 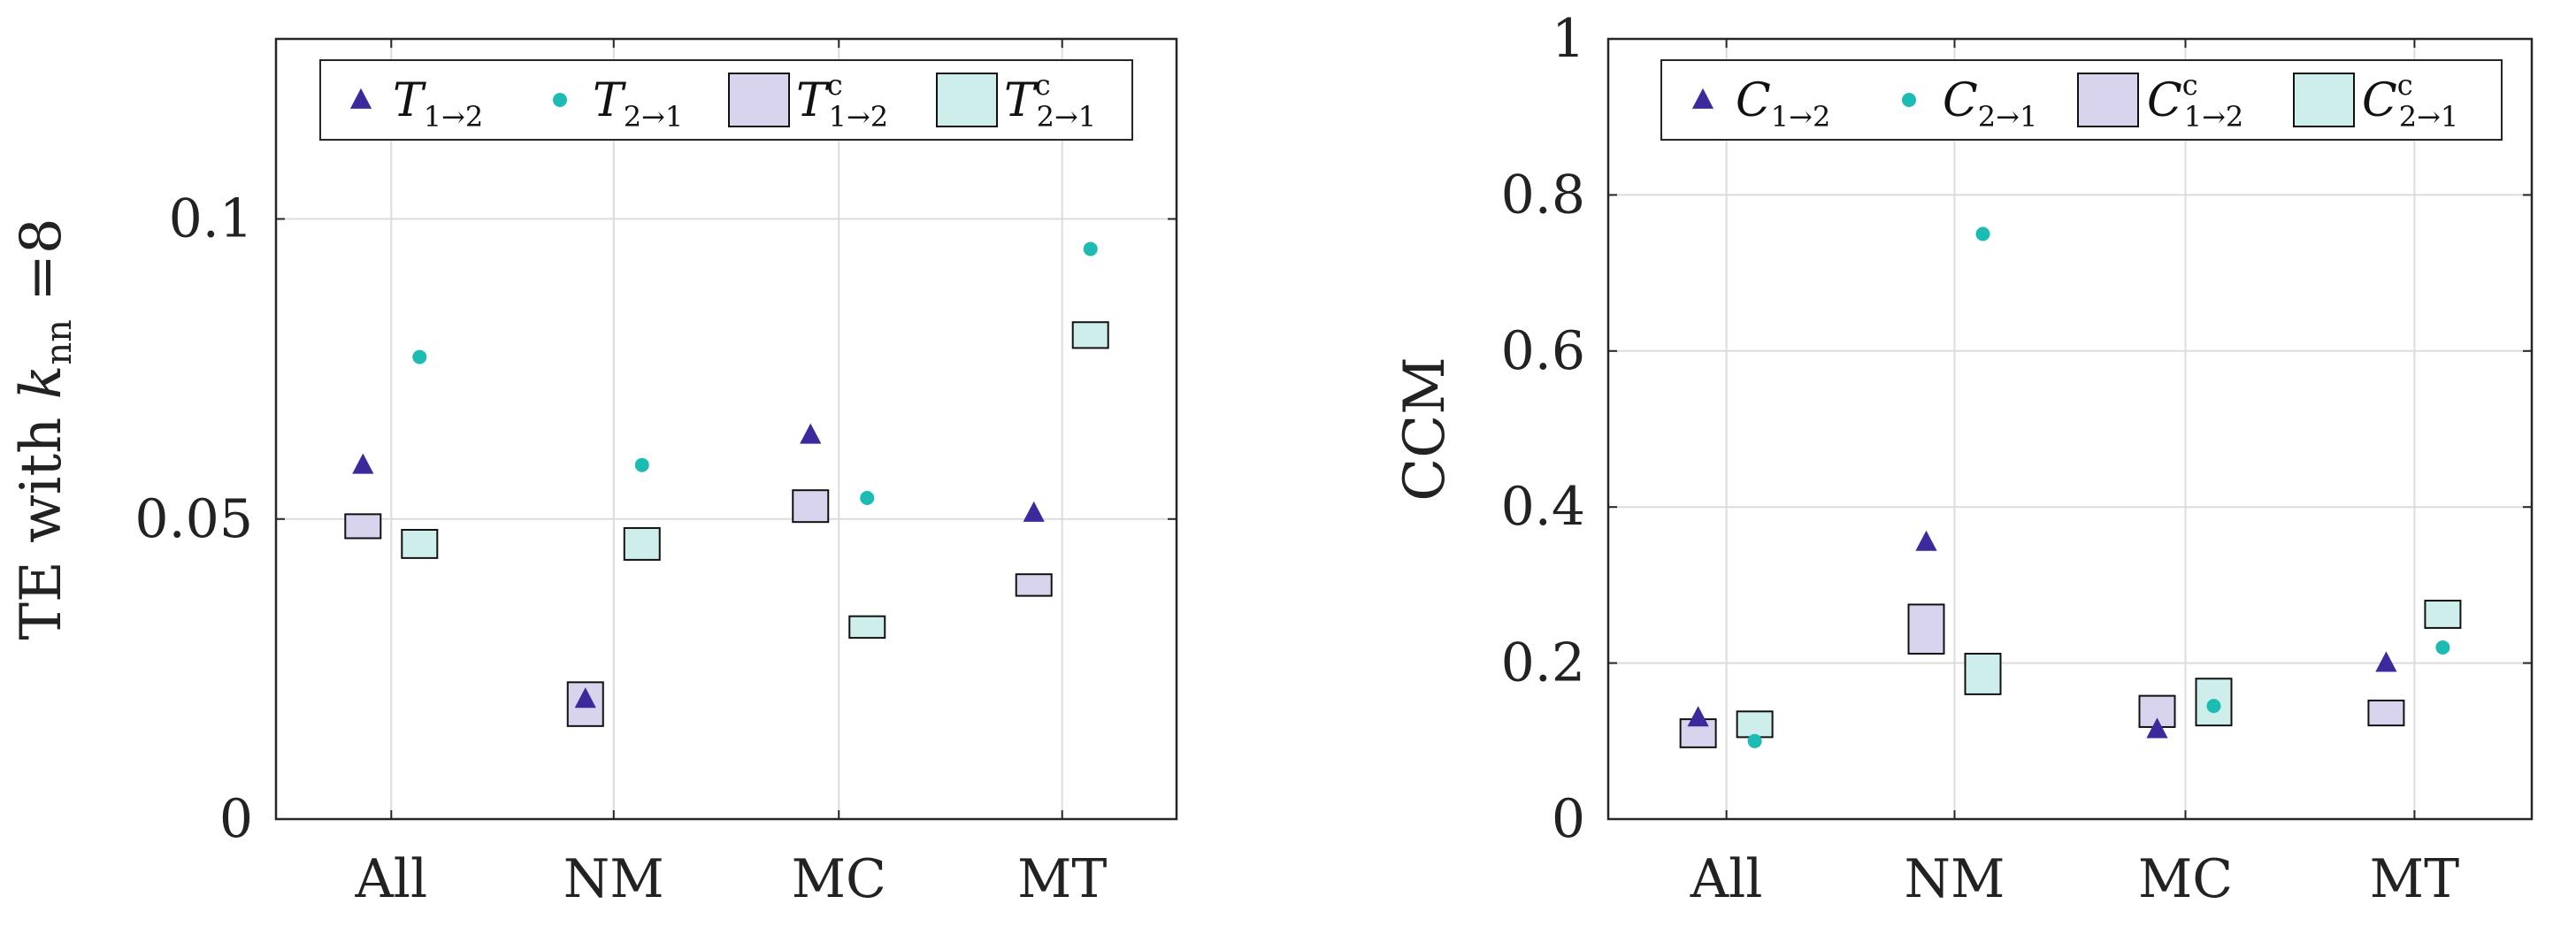 What do you see at coordinates (1543, 507) in the screenshot?
I see `y-tick-label: 0.4` at bounding box center [1543, 507].